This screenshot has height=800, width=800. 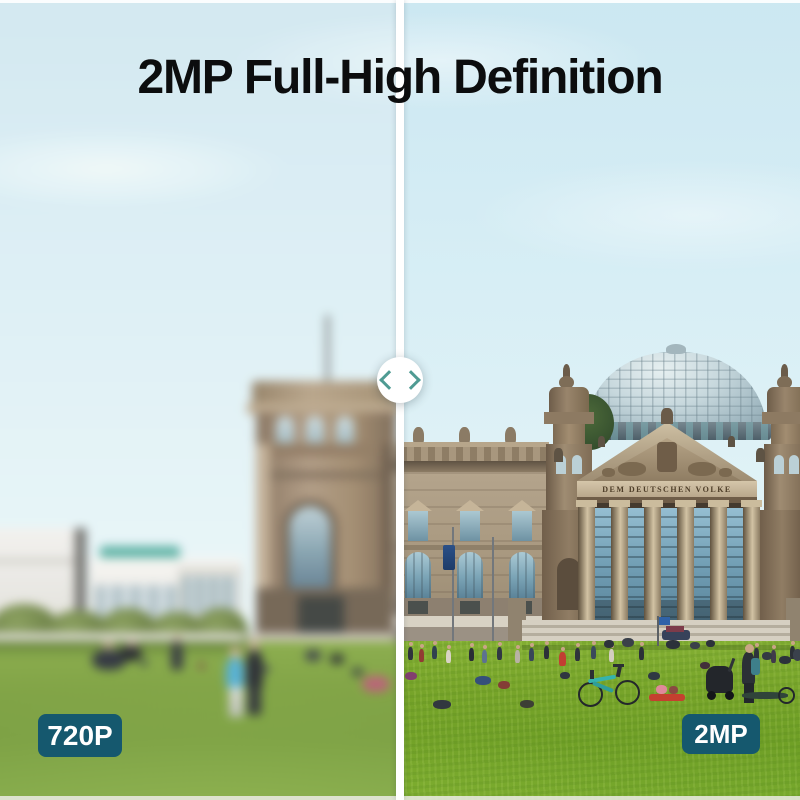 What do you see at coordinates (592, 674) in the screenshot?
I see `bike-seatpost` at bounding box center [592, 674].